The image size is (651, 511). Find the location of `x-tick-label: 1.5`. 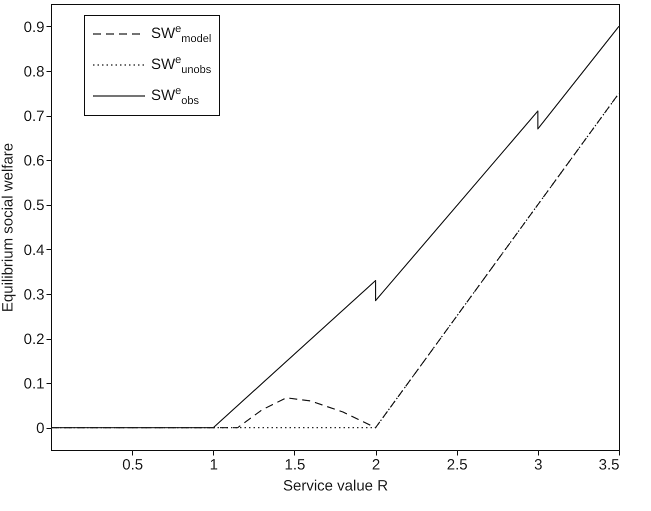

x-tick-label: 1.5 is located at coordinates (295, 465).